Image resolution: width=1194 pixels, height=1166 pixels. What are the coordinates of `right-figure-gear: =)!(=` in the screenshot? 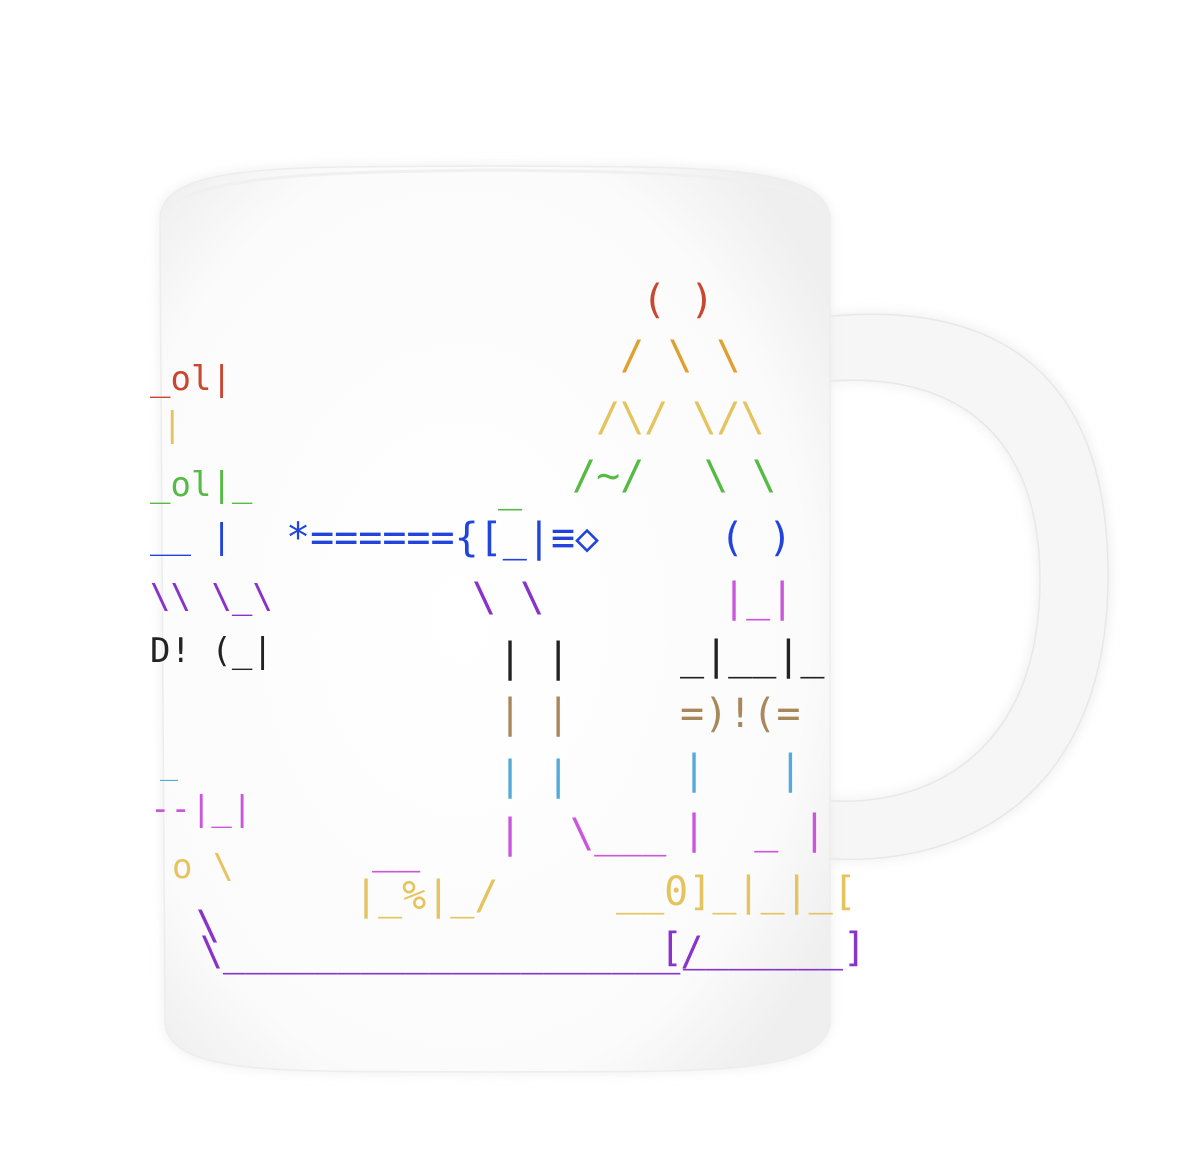 It's located at (740, 714).